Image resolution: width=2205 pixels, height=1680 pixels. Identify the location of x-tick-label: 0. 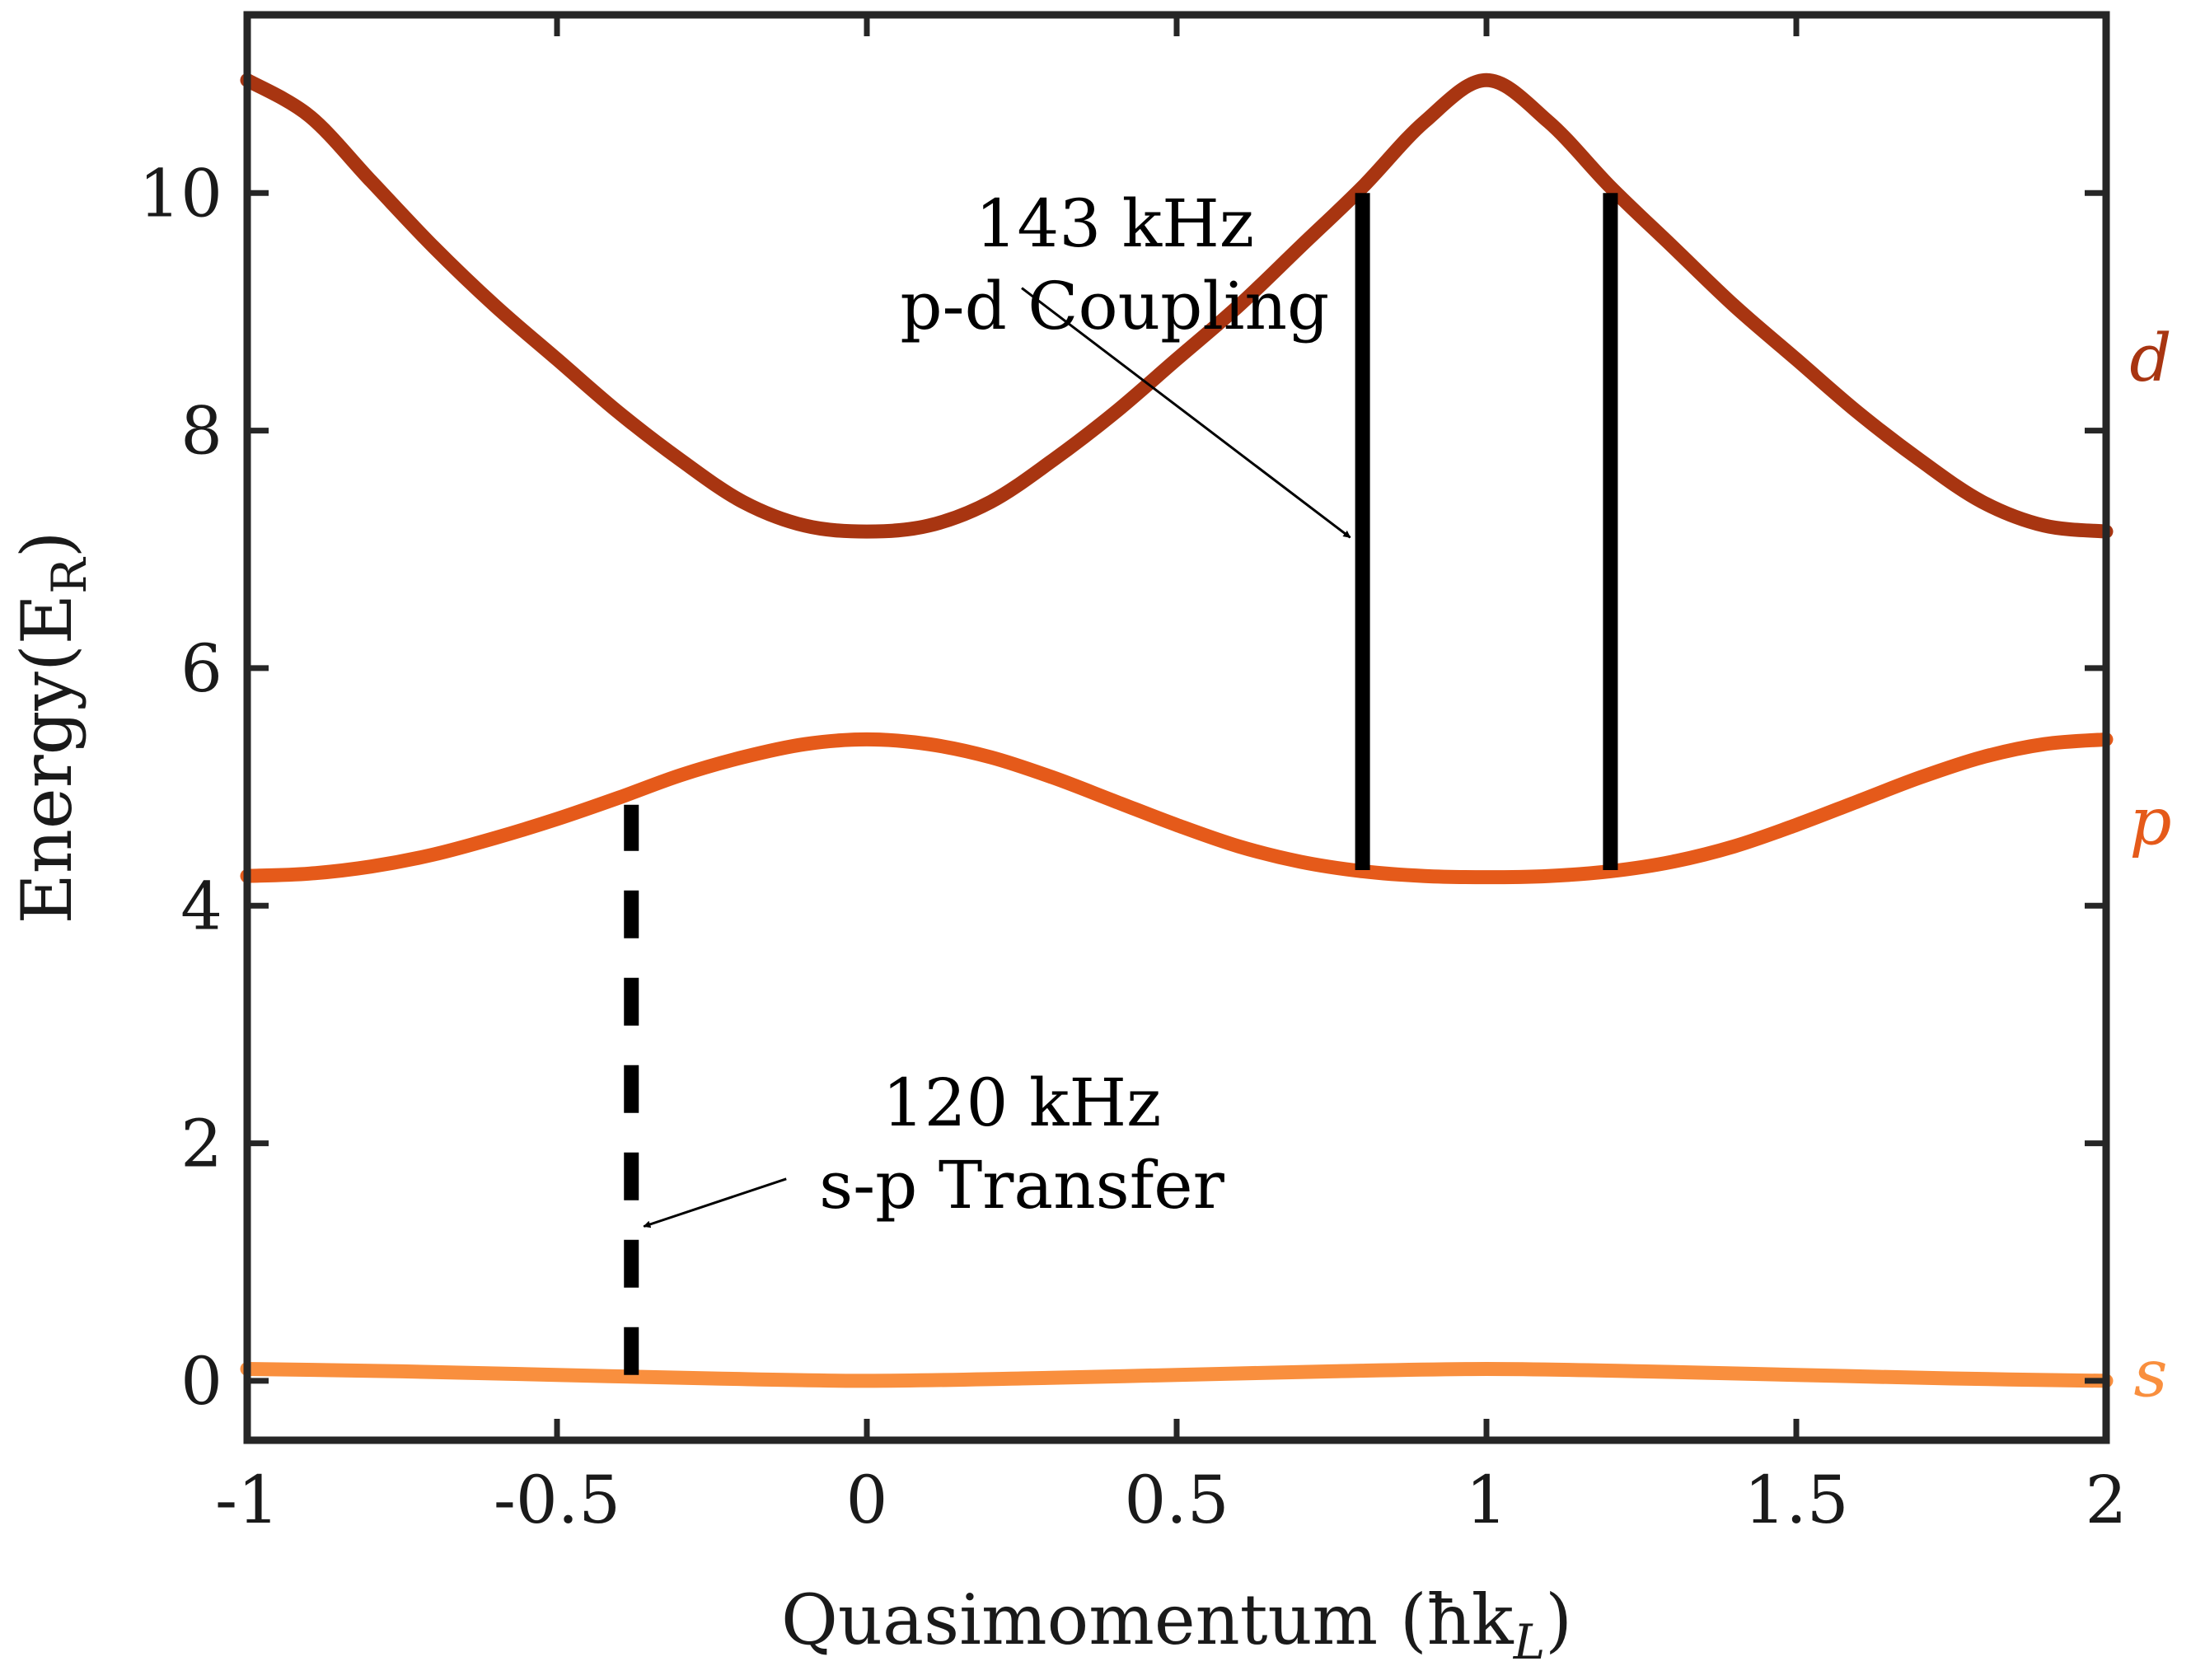
(867, 1500).